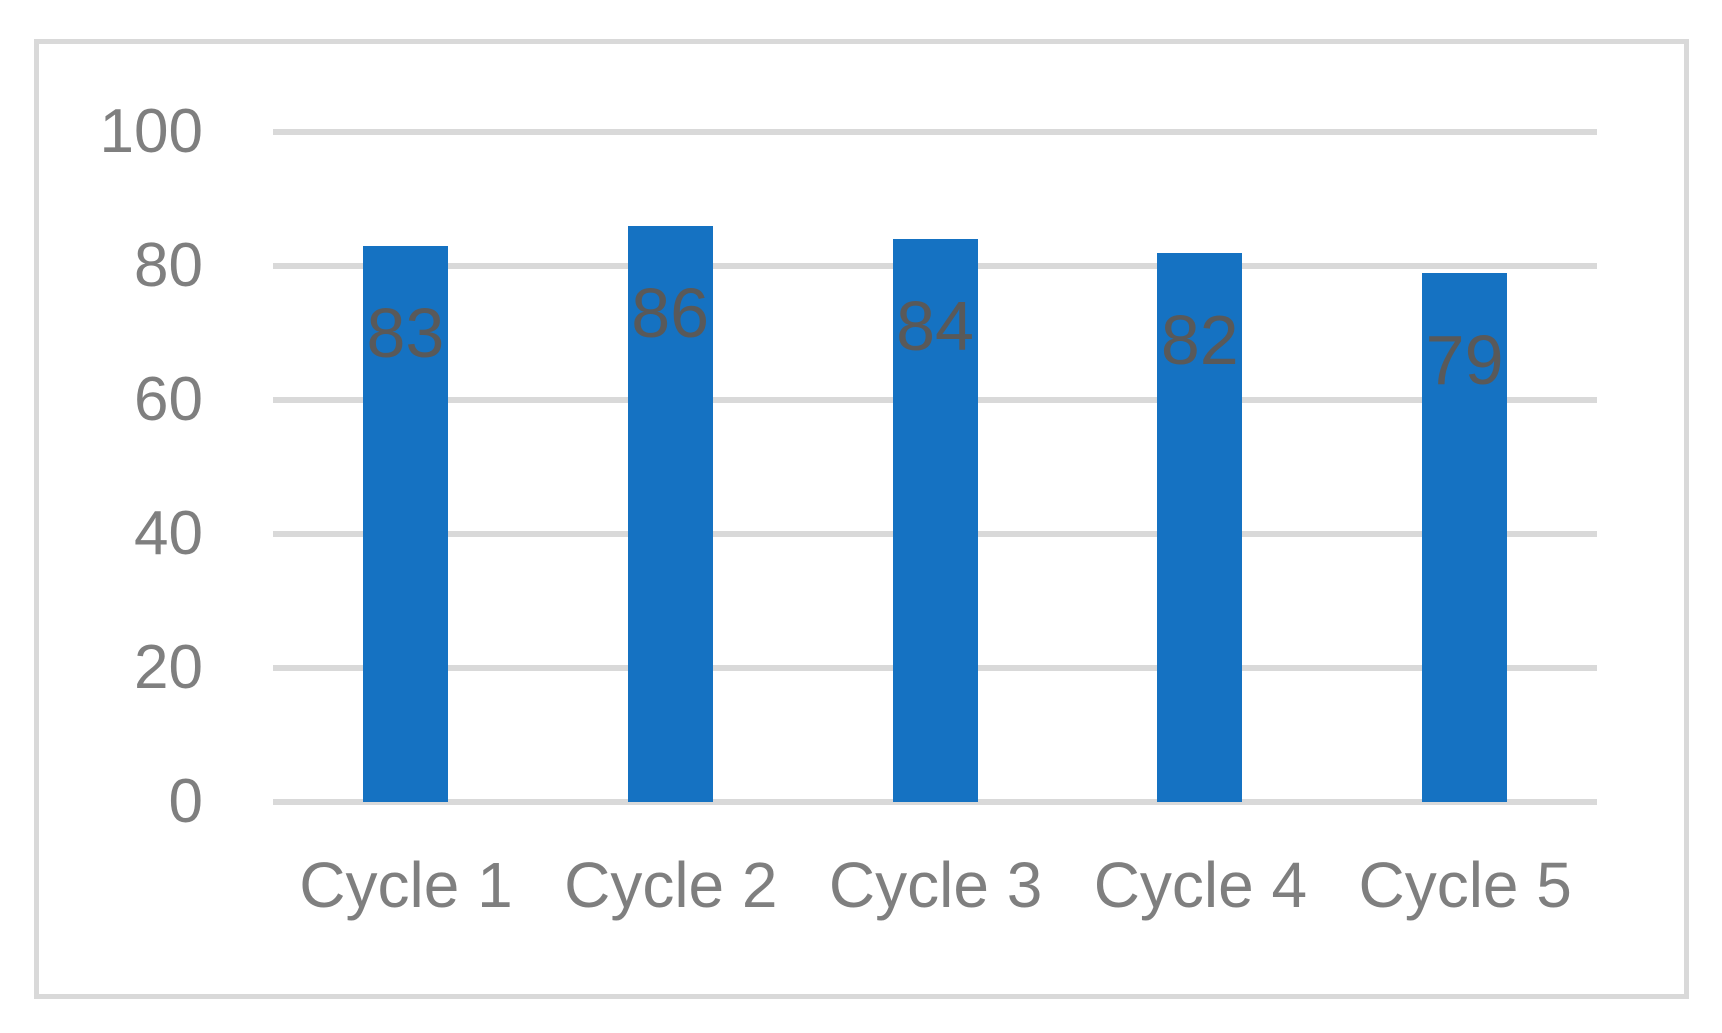  Describe the element at coordinates (168, 399) in the screenshot. I see `y-axis-tick-label: 60` at that location.